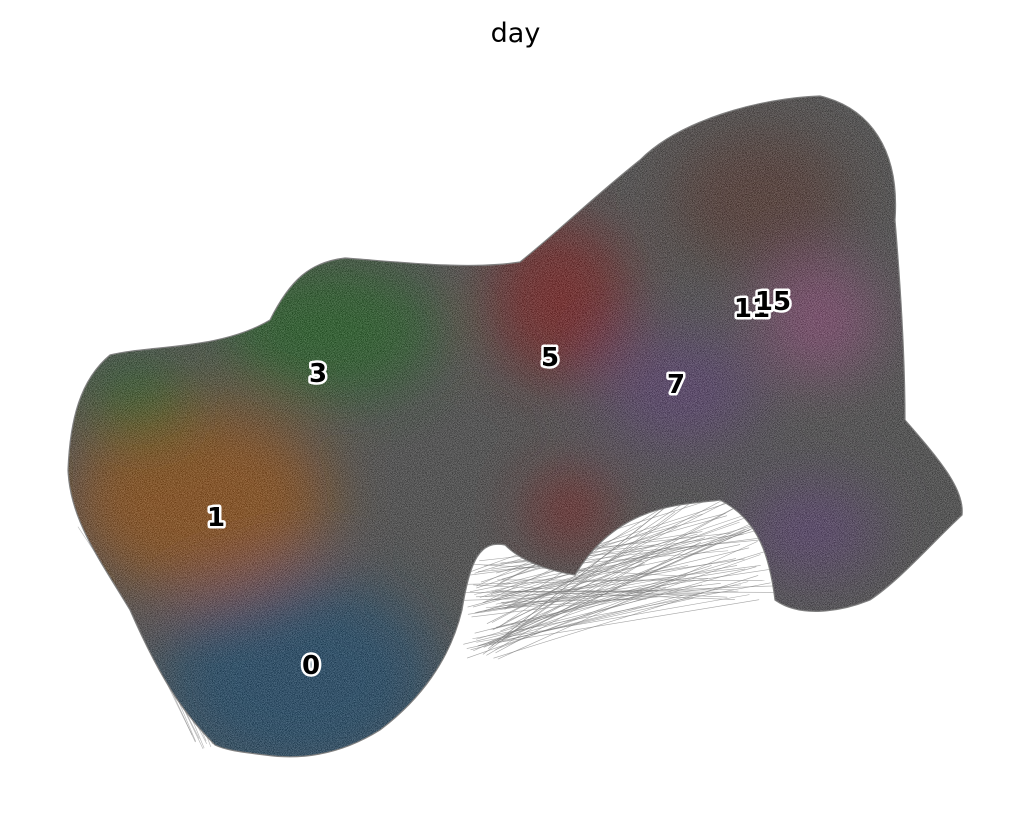  Describe the element at coordinates (550, 358) in the screenshot. I see `cluster-label-5: 5` at that location.